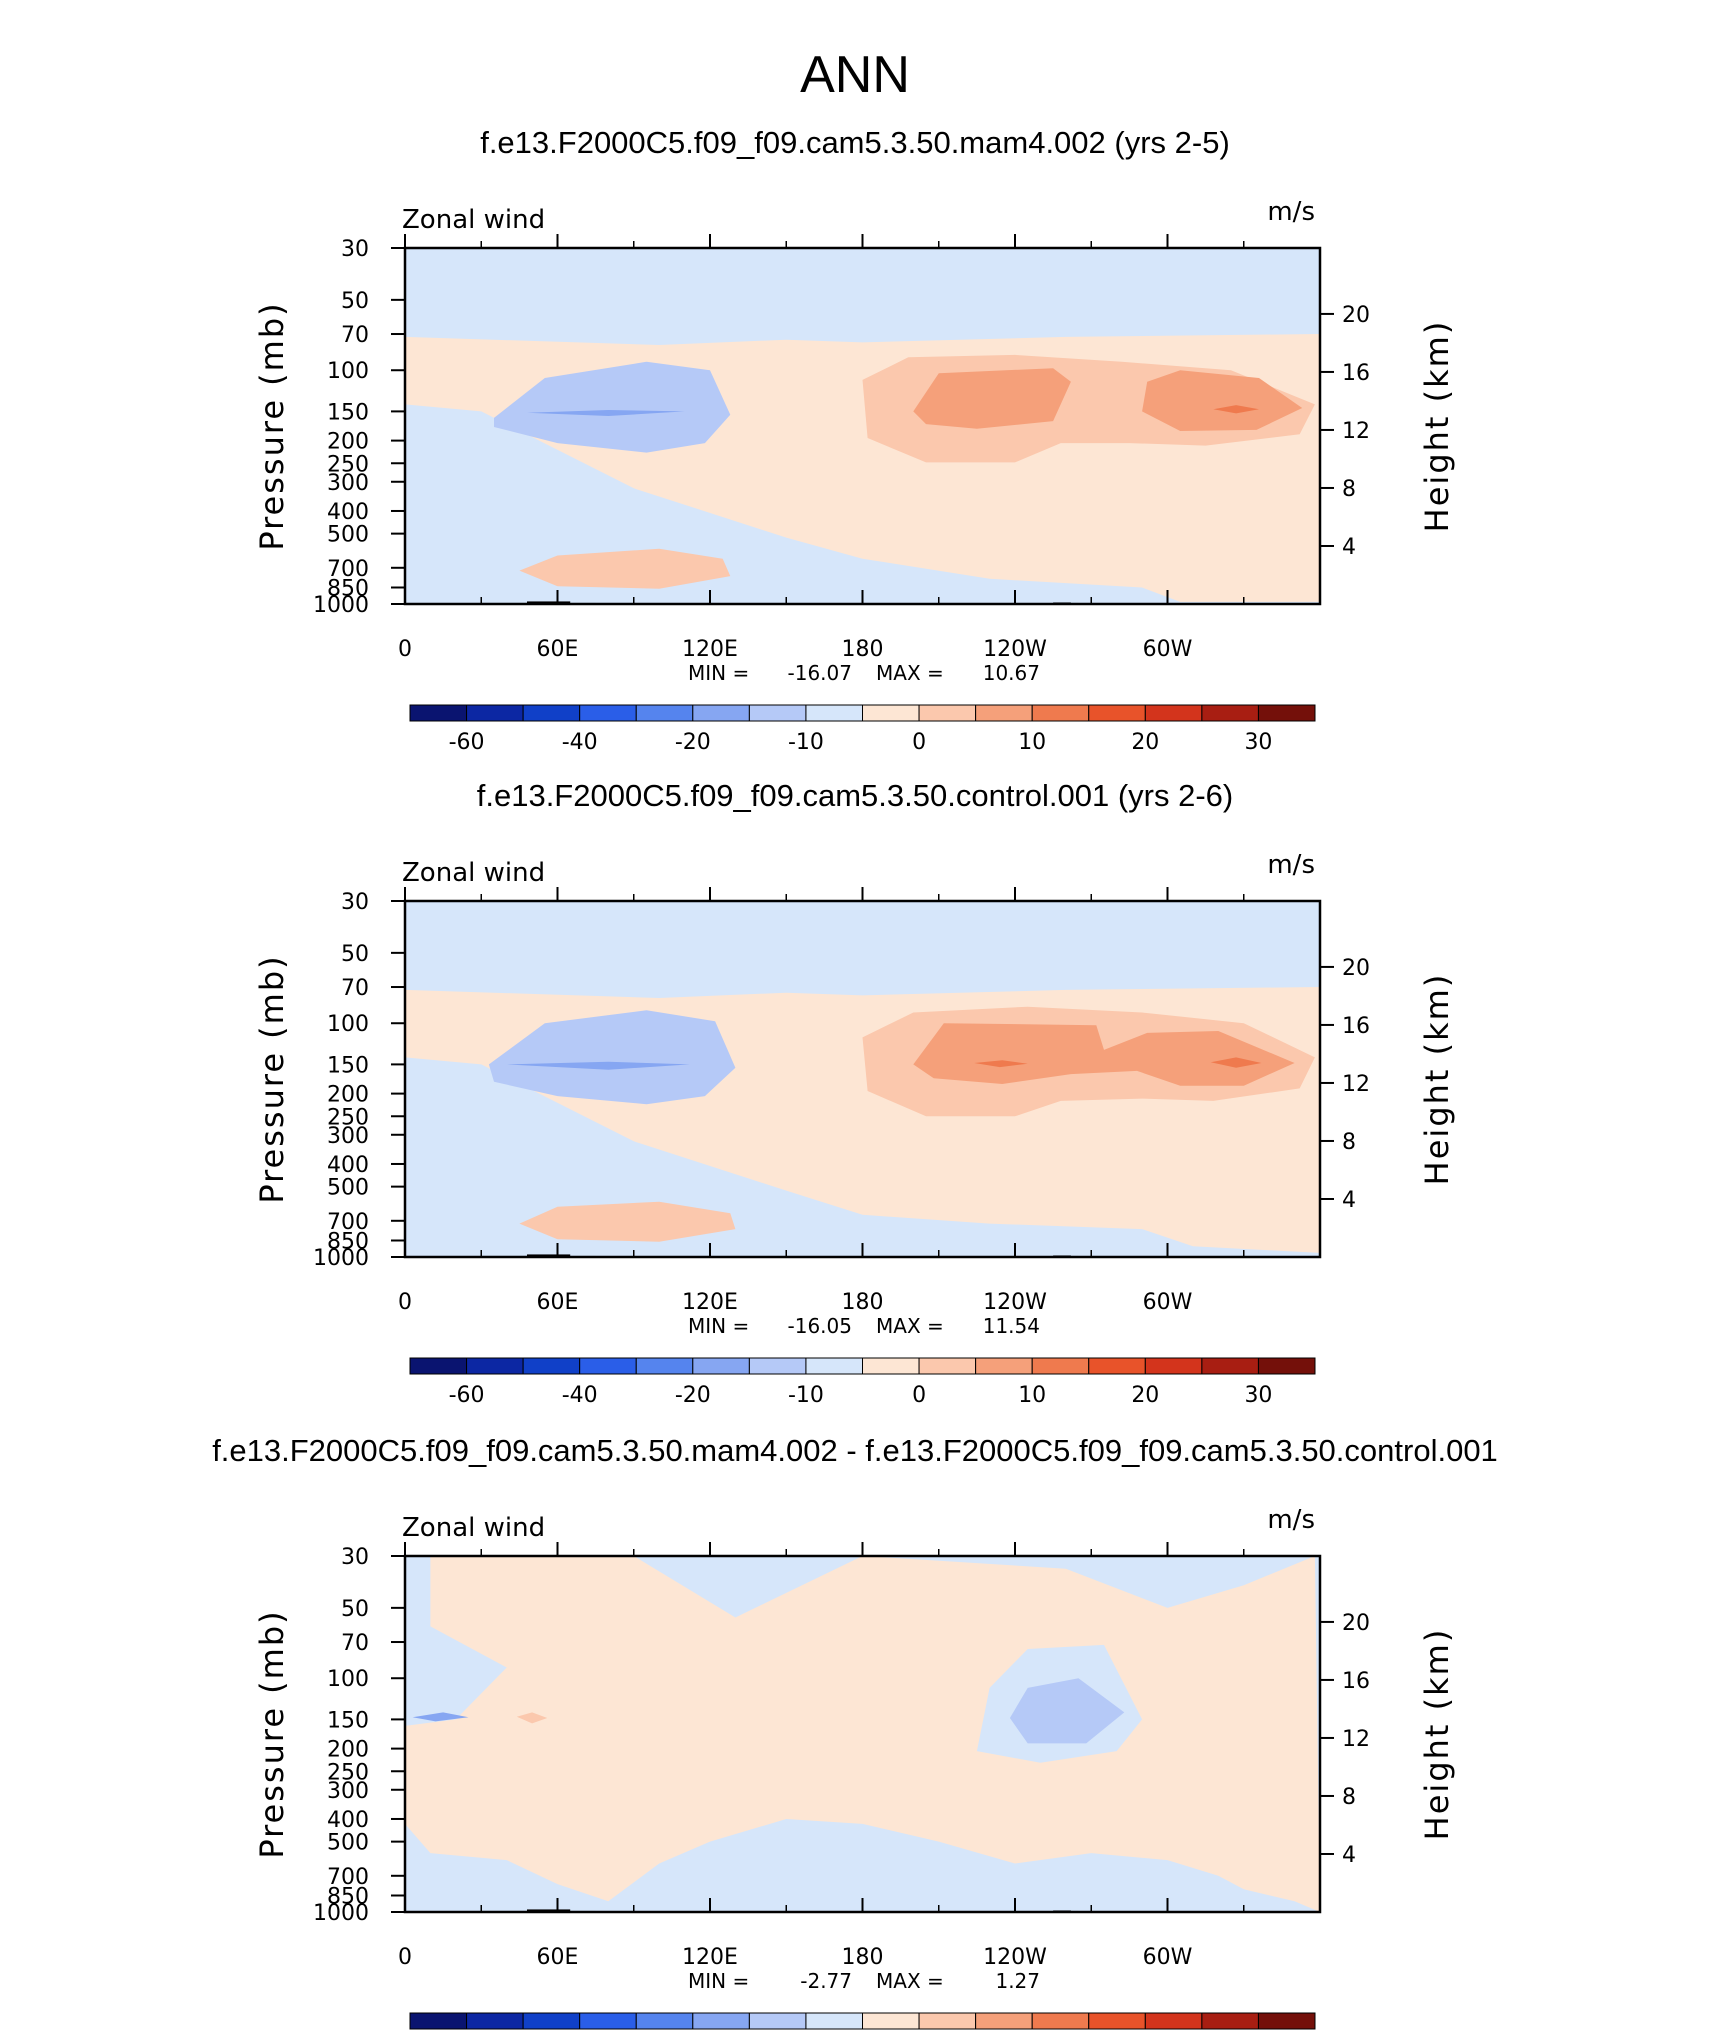  I want to click on y-left-tick-label: 50, so click(355, 301).